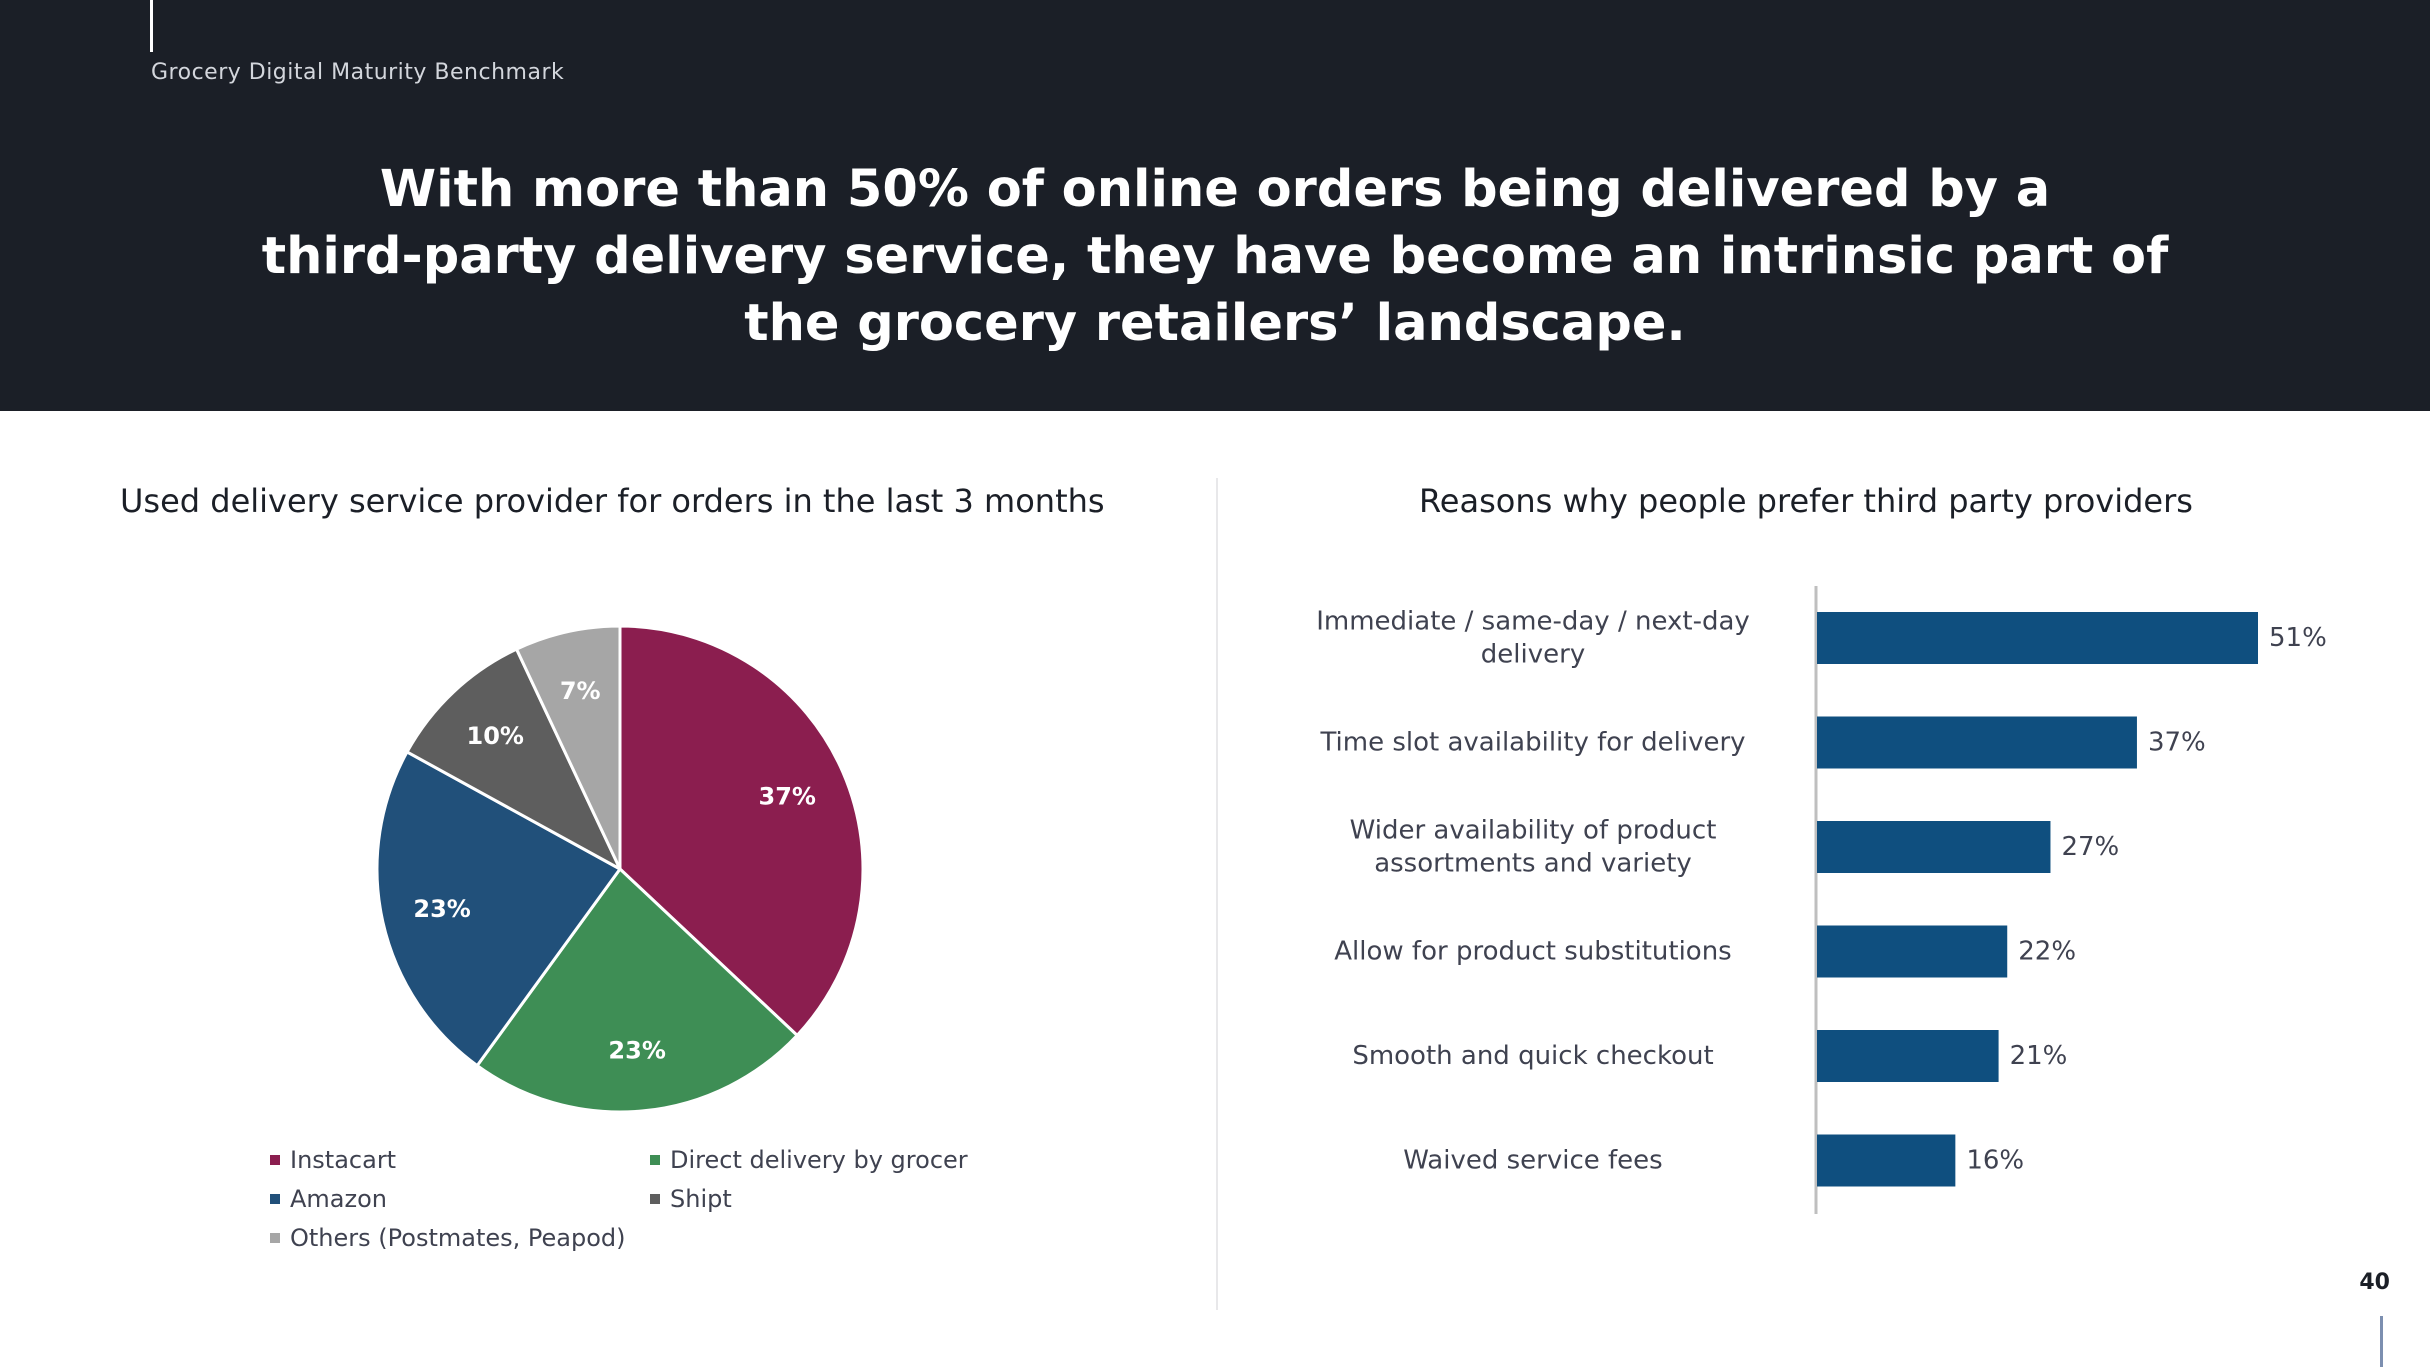 This screenshot has height=1367, width=2430. Describe the element at coordinates (819, 1159) in the screenshot. I see `legend-label: Direct delivery by grocer` at that location.